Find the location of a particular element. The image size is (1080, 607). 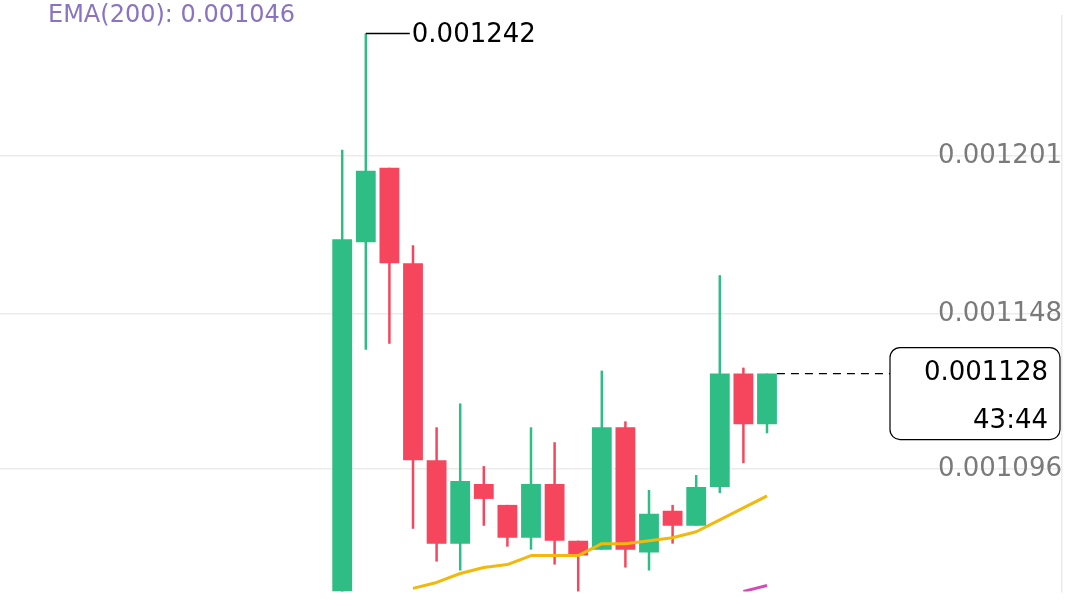

y-tick-label: 0.001096 is located at coordinates (999, 466).